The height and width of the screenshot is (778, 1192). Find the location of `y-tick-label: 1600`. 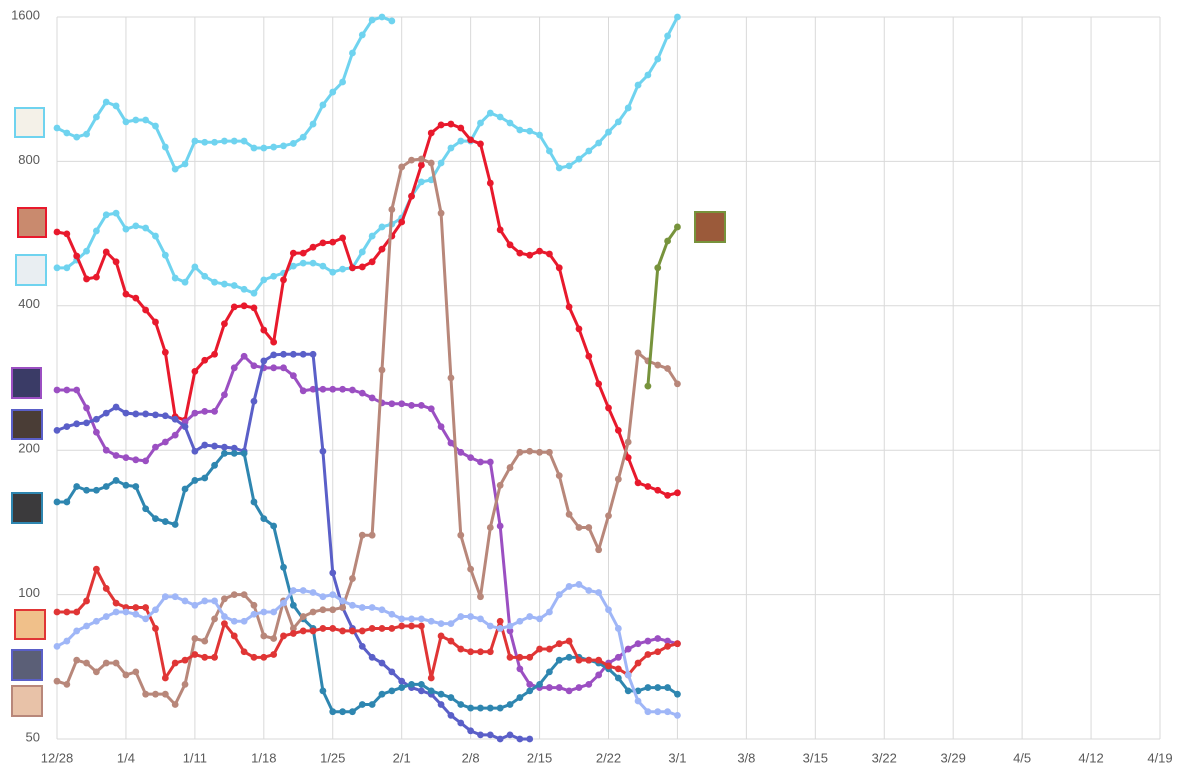

y-tick-label: 1600 is located at coordinates (25, 14).